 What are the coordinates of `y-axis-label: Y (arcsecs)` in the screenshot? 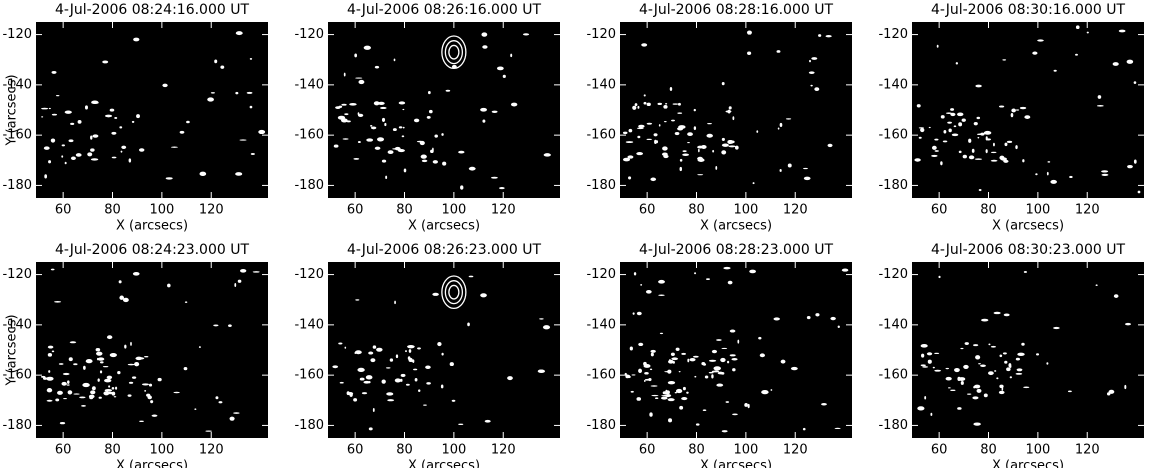 It's located at (12, 110).